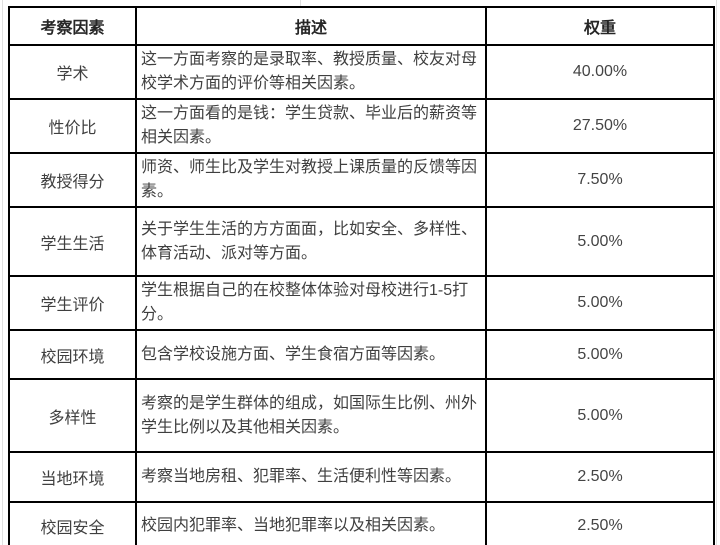 The image size is (720, 545). I want to click on header-weight: 权重, so click(600, 26).